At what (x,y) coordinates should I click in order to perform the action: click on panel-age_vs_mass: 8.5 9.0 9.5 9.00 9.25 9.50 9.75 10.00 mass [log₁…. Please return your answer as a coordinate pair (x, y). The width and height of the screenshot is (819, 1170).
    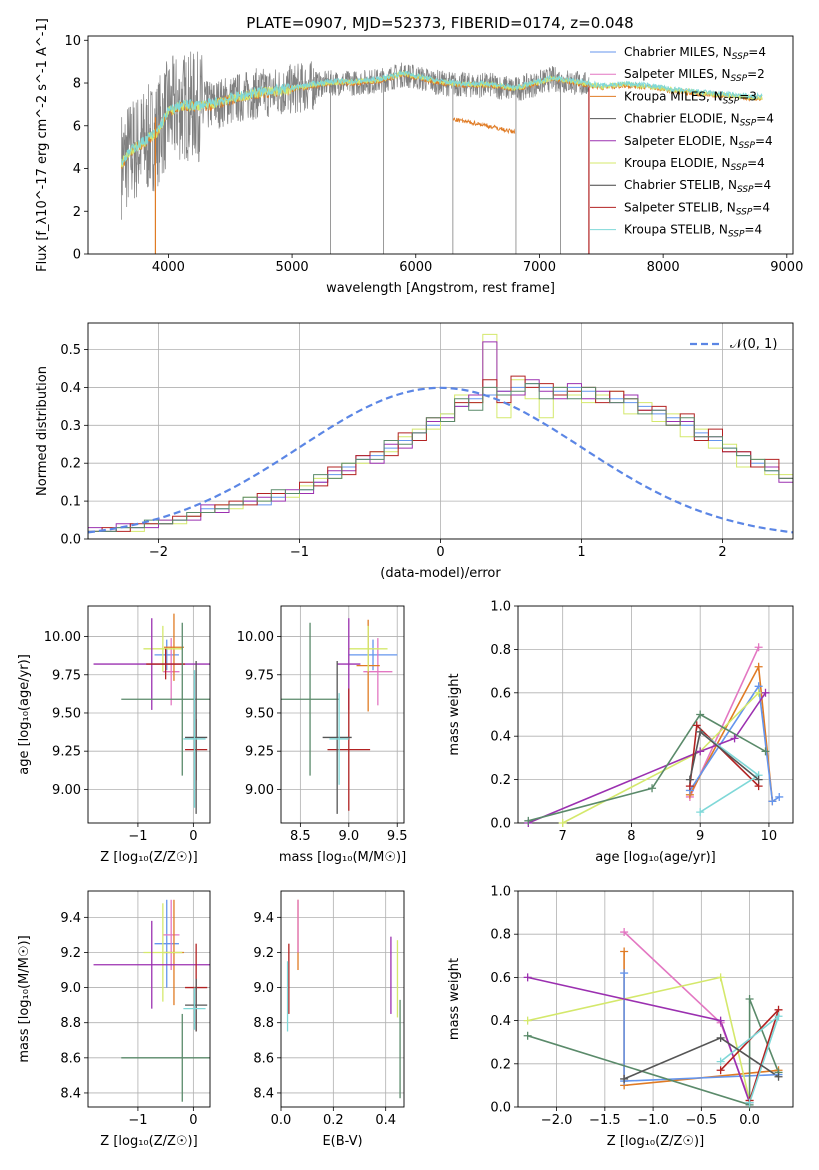
    Looking at the image, I should click on (322, 735).